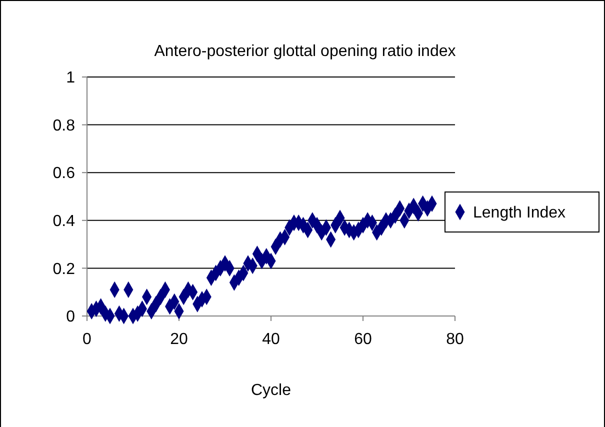 Image resolution: width=605 pixels, height=427 pixels. What do you see at coordinates (71, 78) in the screenshot?
I see `y-tick-label: 1` at bounding box center [71, 78].